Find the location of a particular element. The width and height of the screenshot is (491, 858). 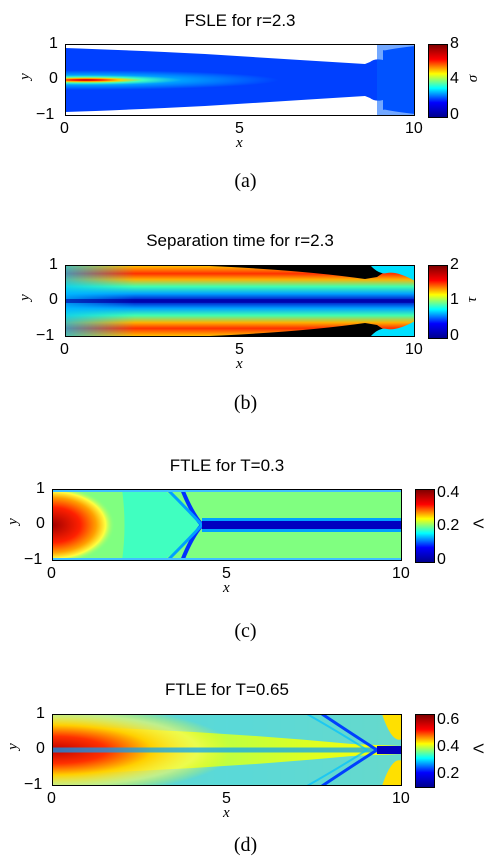

chart-title: FTLE for T=0.65 is located at coordinates (227, 689).